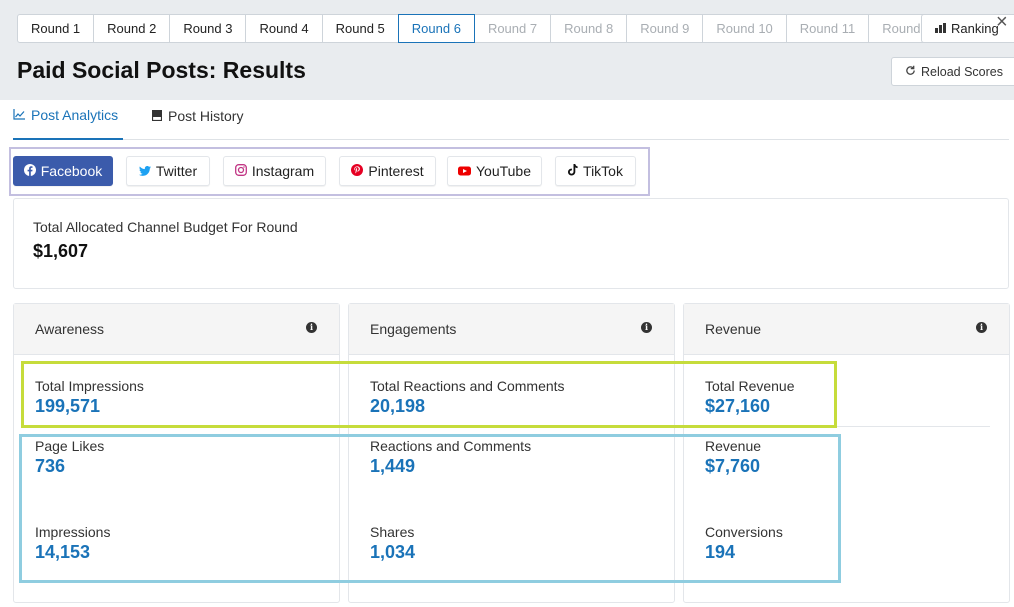  Describe the element at coordinates (603, 171) in the screenshot. I see `channel-tiktok-label: TikTok` at that location.